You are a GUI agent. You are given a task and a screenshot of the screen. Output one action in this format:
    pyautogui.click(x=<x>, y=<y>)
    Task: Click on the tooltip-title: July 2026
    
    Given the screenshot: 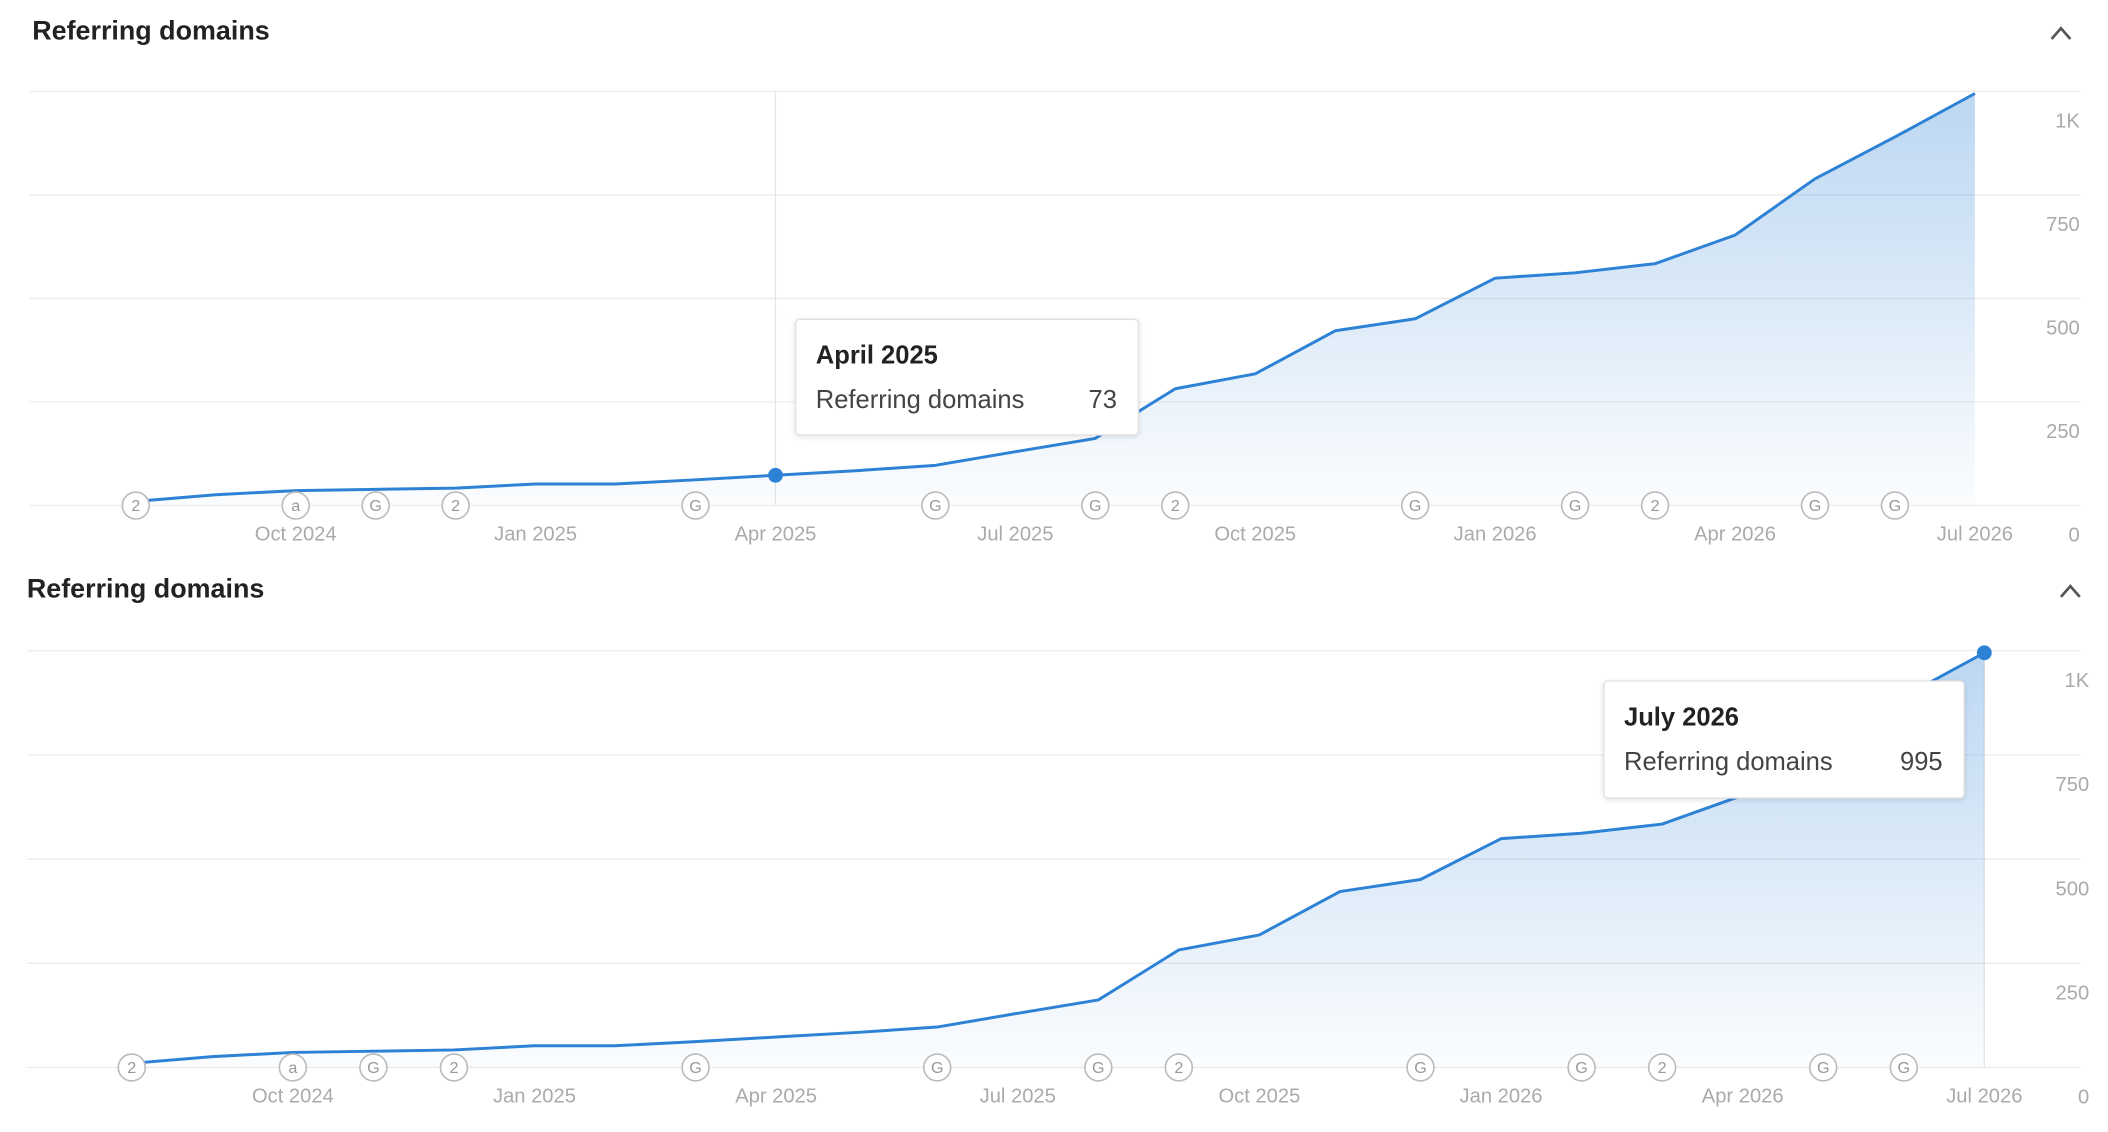 What is the action you would take?
    pyautogui.click(x=1681, y=717)
    